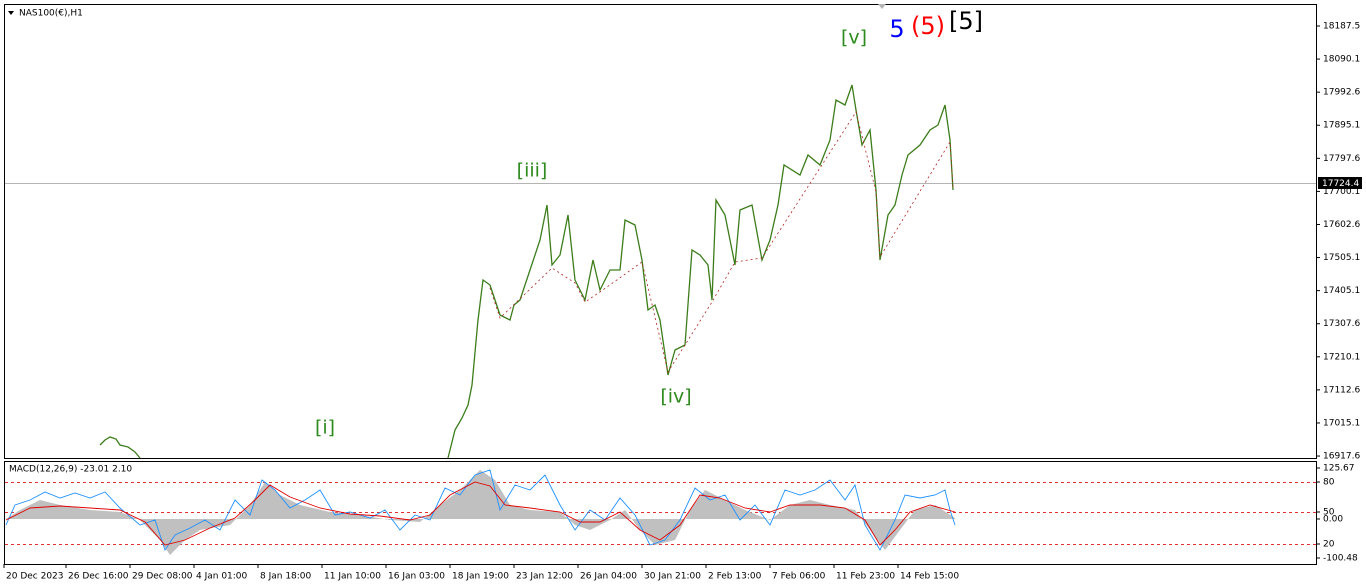 This screenshot has height=588, width=1366. What do you see at coordinates (1341, 27) in the screenshot?
I see `price-label: 18187.5` at bounding box center [1341, 27].